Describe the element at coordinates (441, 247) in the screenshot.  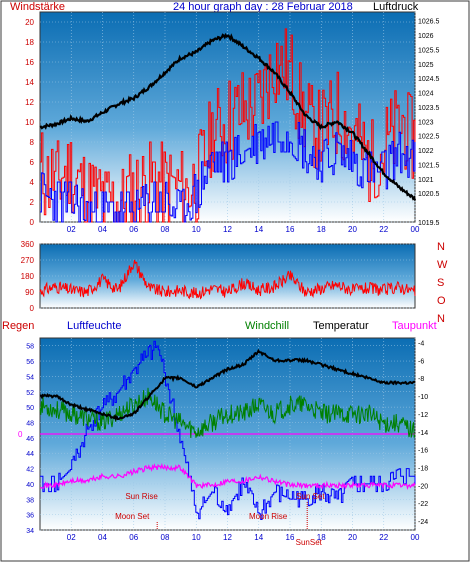
I see `compass-label-0: N` at that location.